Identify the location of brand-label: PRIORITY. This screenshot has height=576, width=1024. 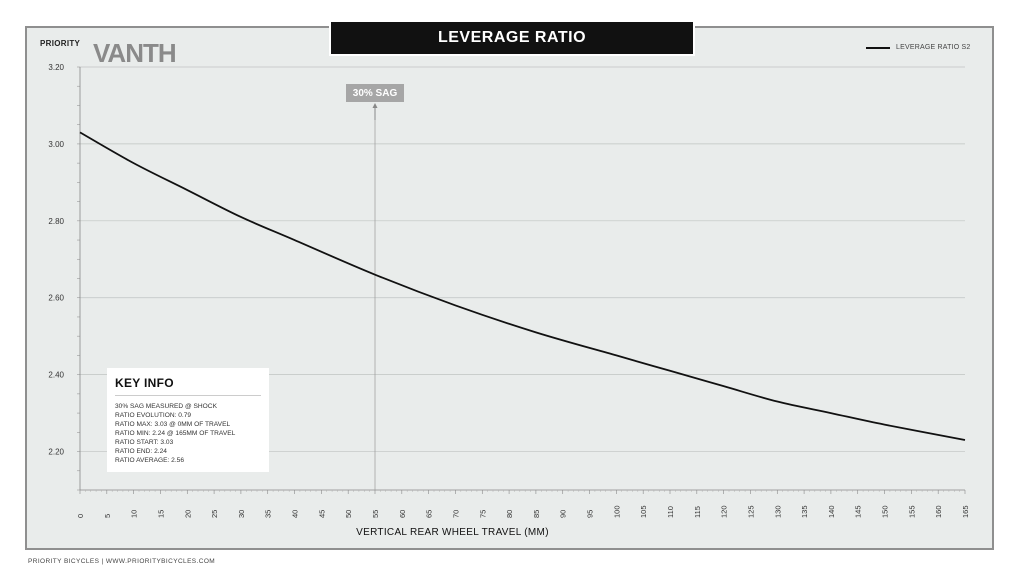
(60, 43).